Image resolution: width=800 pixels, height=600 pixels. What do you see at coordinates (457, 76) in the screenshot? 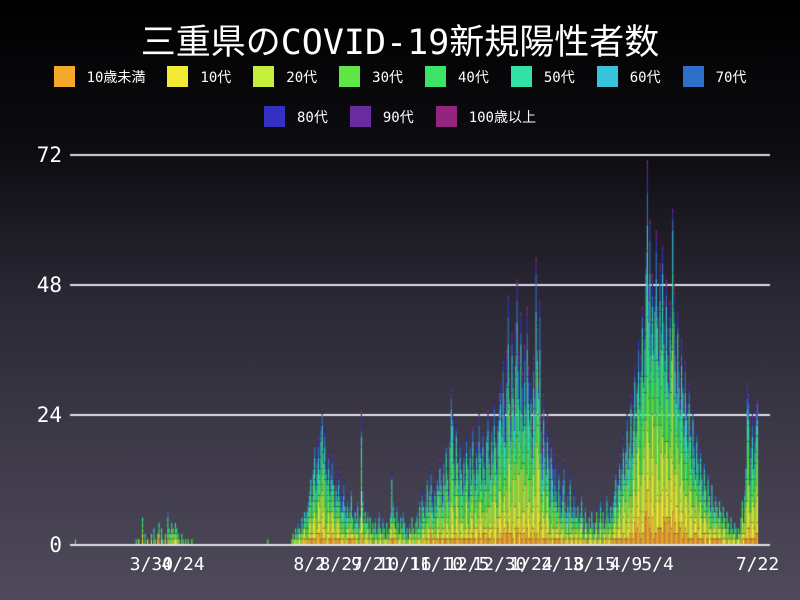
I see `legend-item: 40代` at bounding box center [457, 76].